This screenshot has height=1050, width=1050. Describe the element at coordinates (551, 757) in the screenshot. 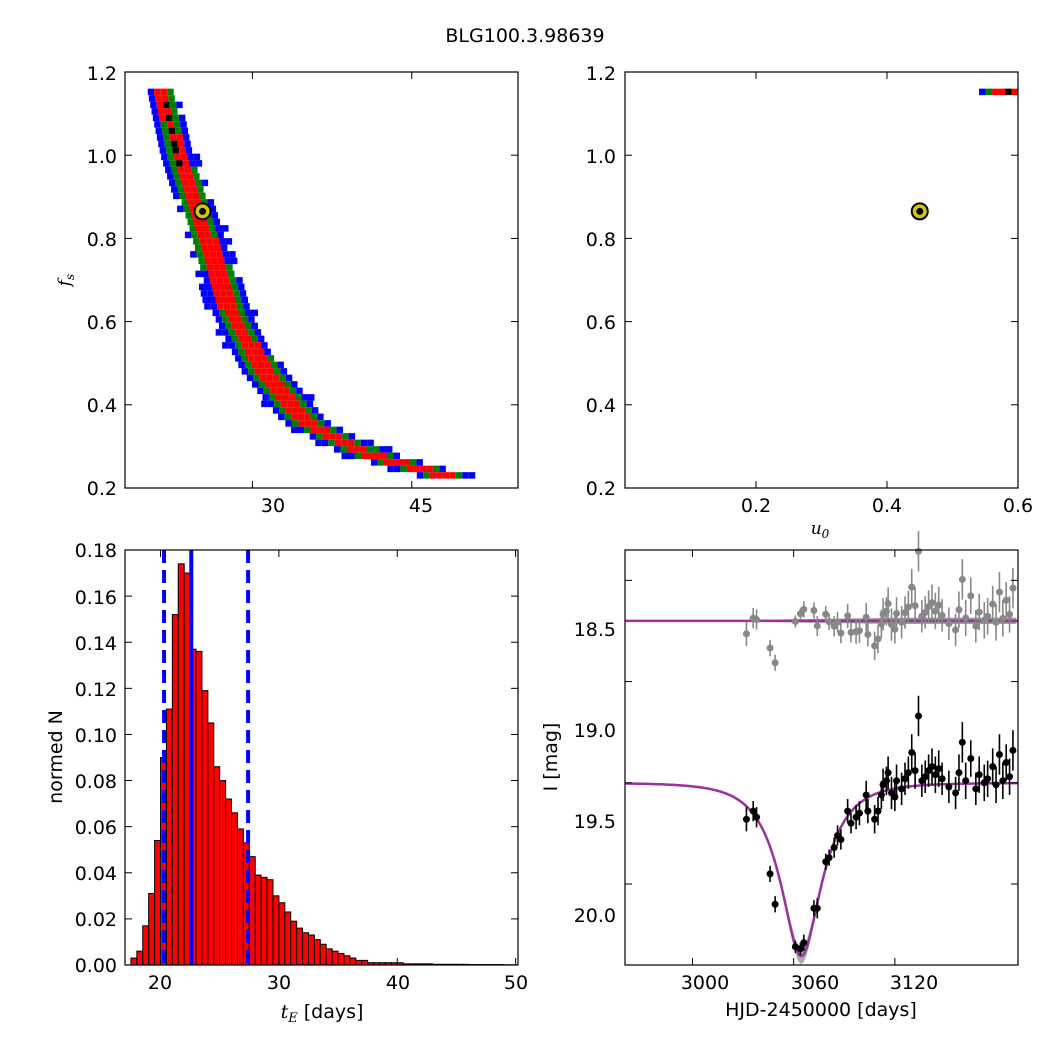

I see `y-axis-label: I [mag]` at that location.